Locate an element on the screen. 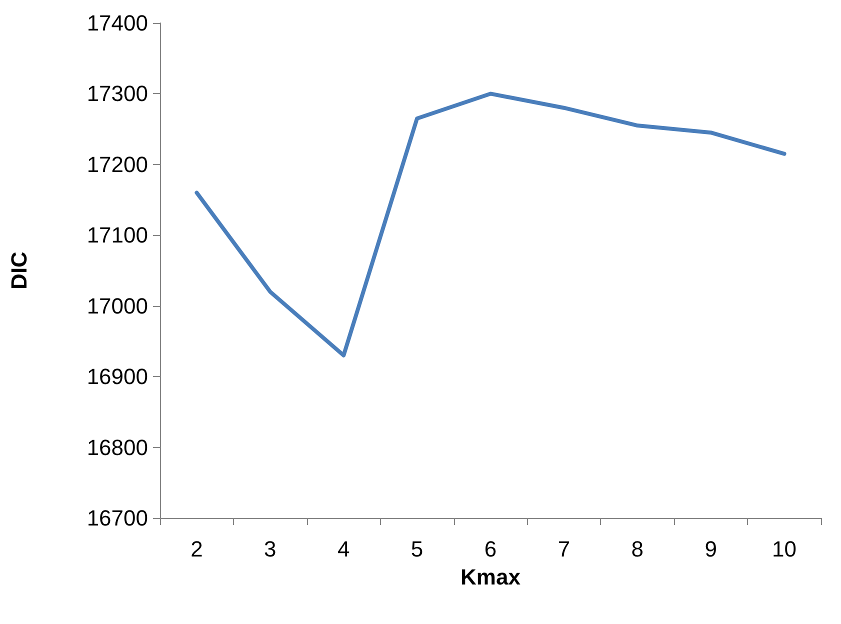  x-tick-label: 4 is located at coordinates (343, 549).